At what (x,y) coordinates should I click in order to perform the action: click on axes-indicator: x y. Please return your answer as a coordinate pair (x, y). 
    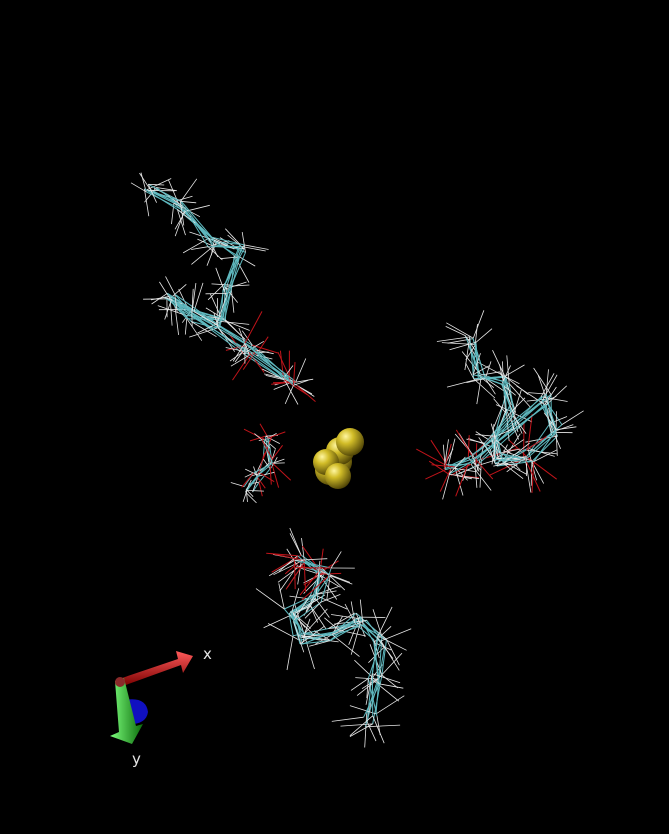
    Looking at the image, I should click on (161, 706).